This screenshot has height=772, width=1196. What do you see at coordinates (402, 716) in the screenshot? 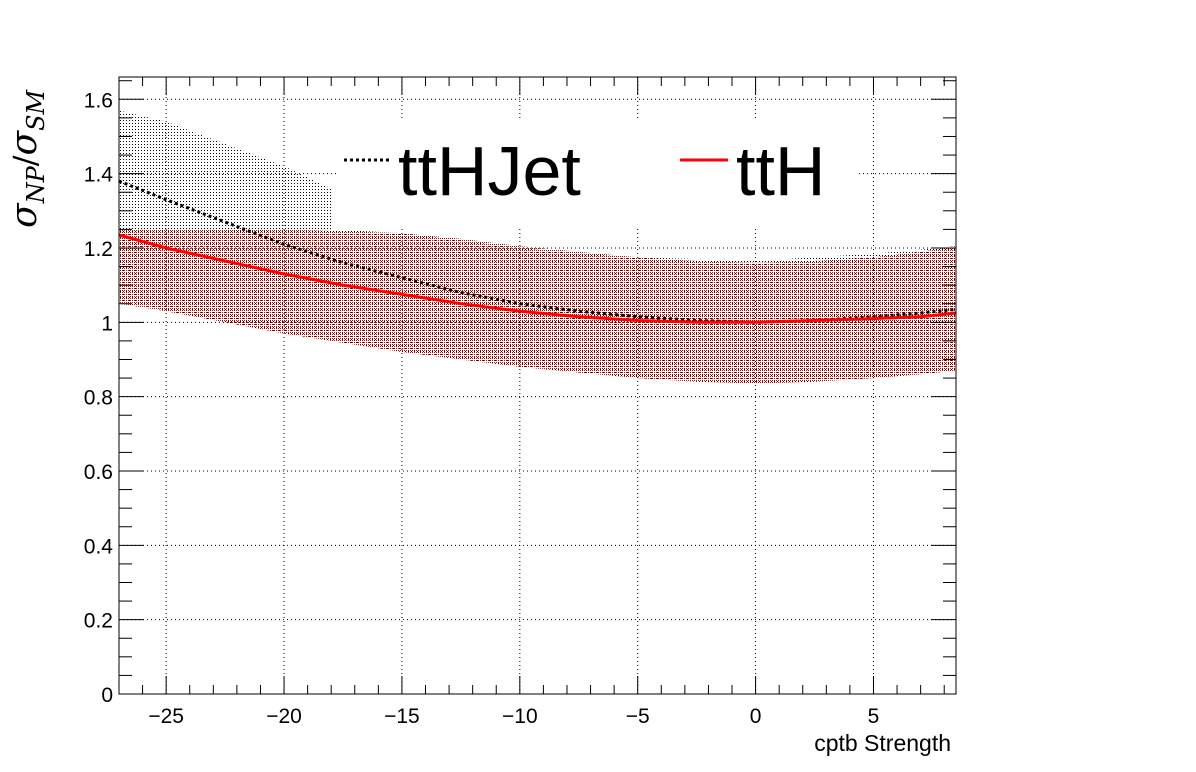
I see `x-tick-label: −15` at bounding box center [402, 716].